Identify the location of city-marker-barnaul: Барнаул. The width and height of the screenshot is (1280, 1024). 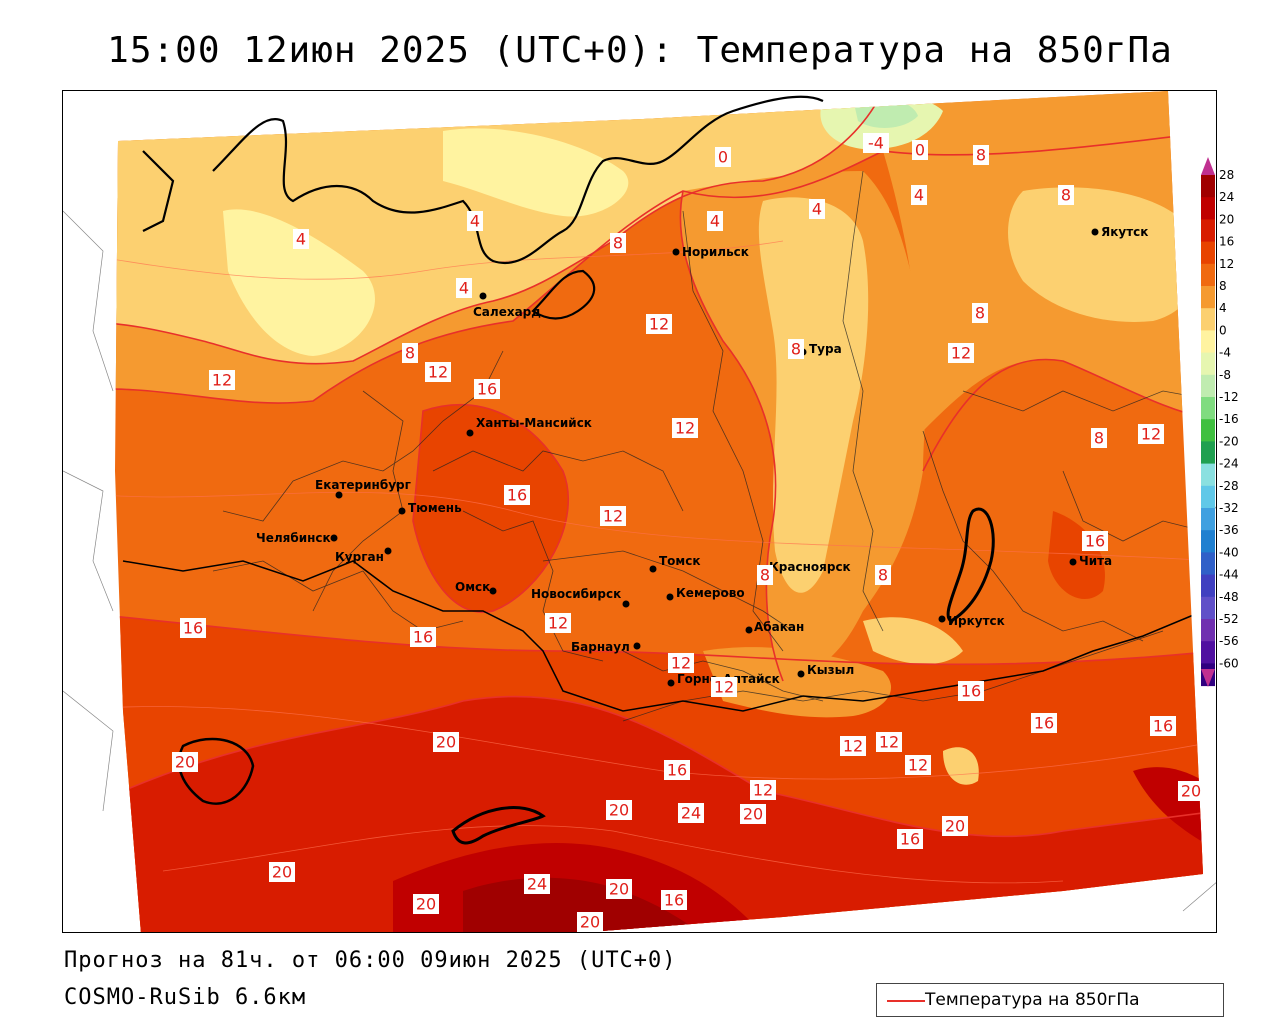
(606, 647).